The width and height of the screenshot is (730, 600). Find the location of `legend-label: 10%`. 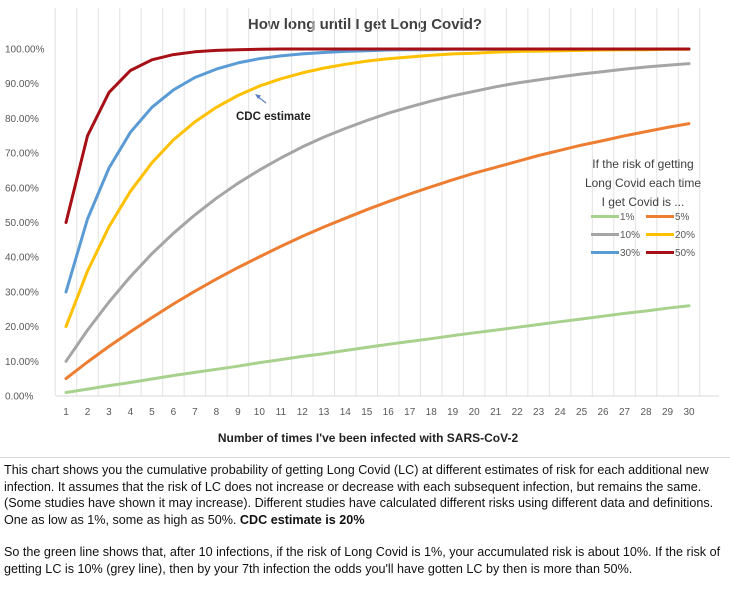

legend-label: 10% is located at coordinates (630, 235).